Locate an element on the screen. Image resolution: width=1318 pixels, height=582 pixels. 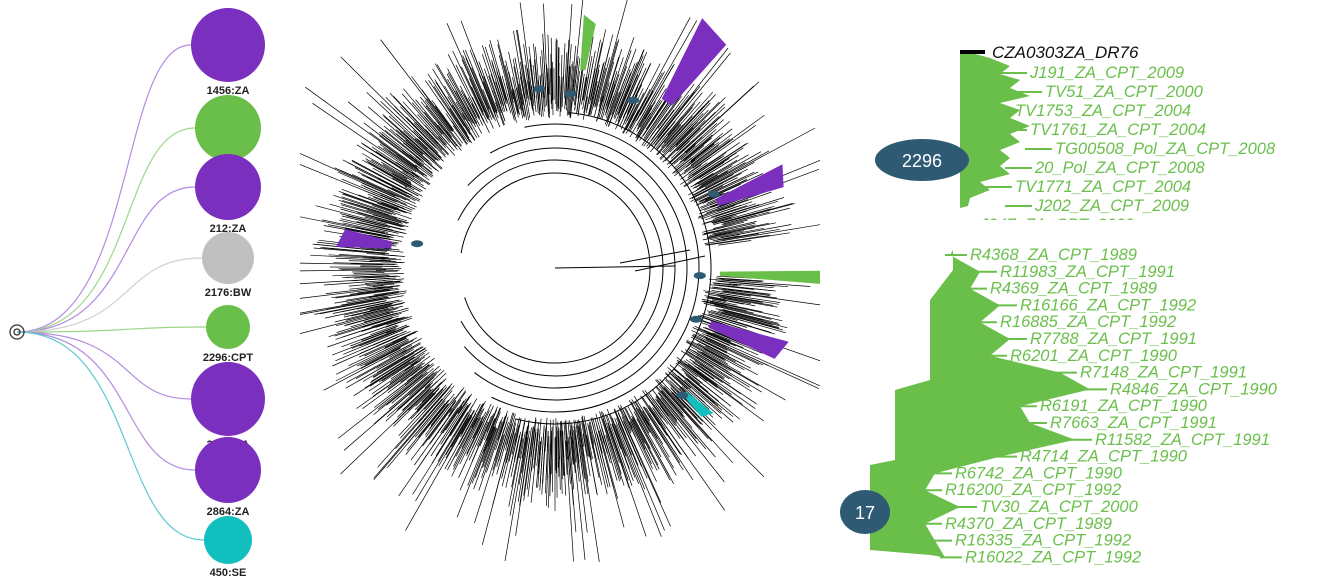
subtree-17-tip-label: R16166_ZA_CPT_1992 is located at coordinates (1108, 305).